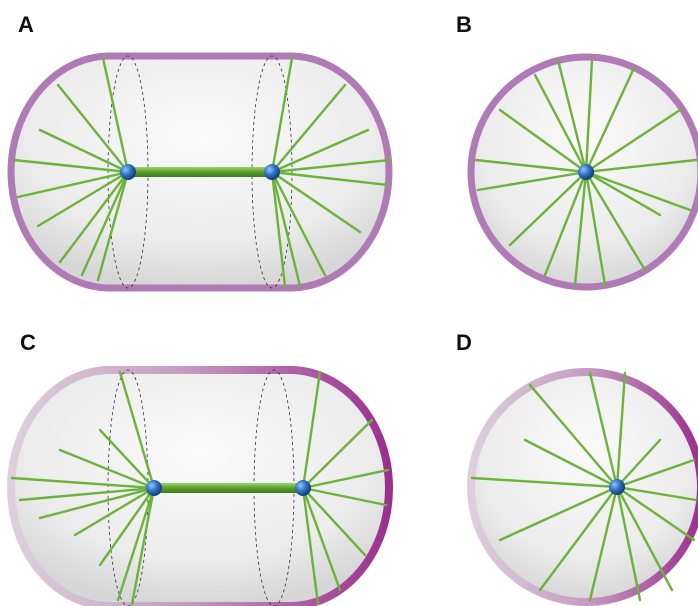 Image resolution: width=698 pixels, height=606 pixels. What do you see at coordinates (26, 24) in the screenshot?
I see `panel-label-a: A` at bounding box center [26, 24].